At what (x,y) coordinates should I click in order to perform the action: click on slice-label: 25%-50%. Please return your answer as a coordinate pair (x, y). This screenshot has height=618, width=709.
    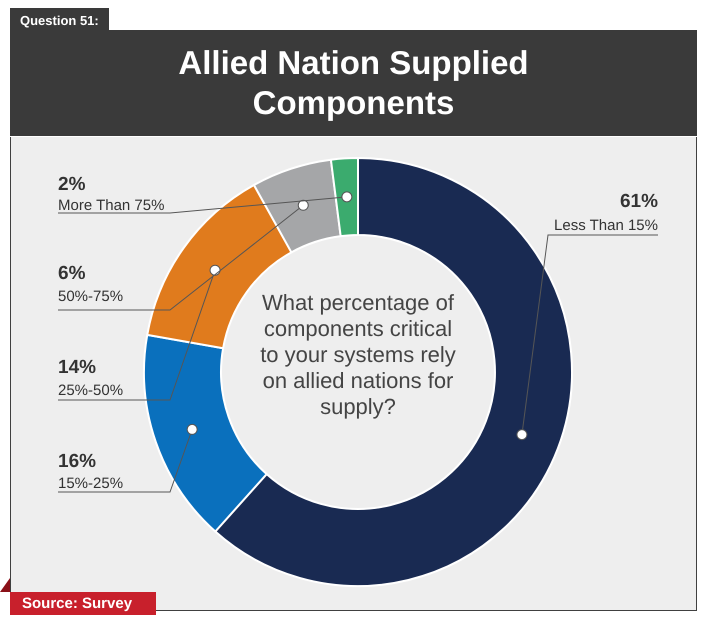
    Looking at the image, I should click on (91, 390).